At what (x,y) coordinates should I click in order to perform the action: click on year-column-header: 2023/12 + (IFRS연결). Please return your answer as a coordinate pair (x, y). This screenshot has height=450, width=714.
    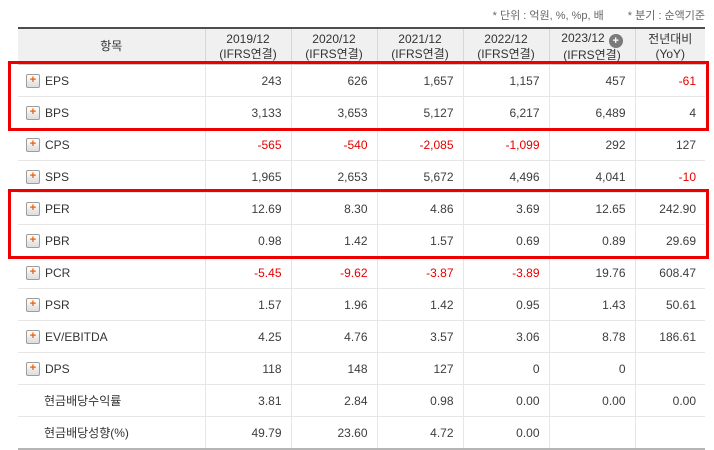
    Looking at the image, I should click on (591, 46).